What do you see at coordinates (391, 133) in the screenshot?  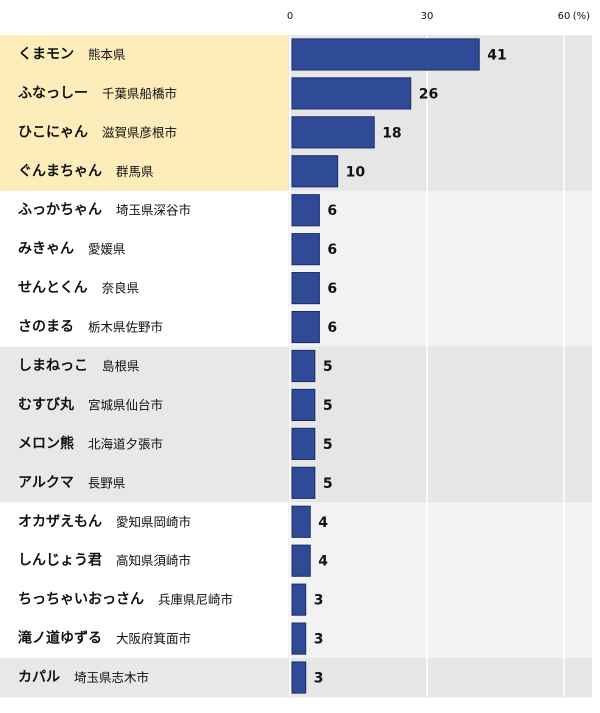 I see `value-label: 18` at bounding box center [391, 133].